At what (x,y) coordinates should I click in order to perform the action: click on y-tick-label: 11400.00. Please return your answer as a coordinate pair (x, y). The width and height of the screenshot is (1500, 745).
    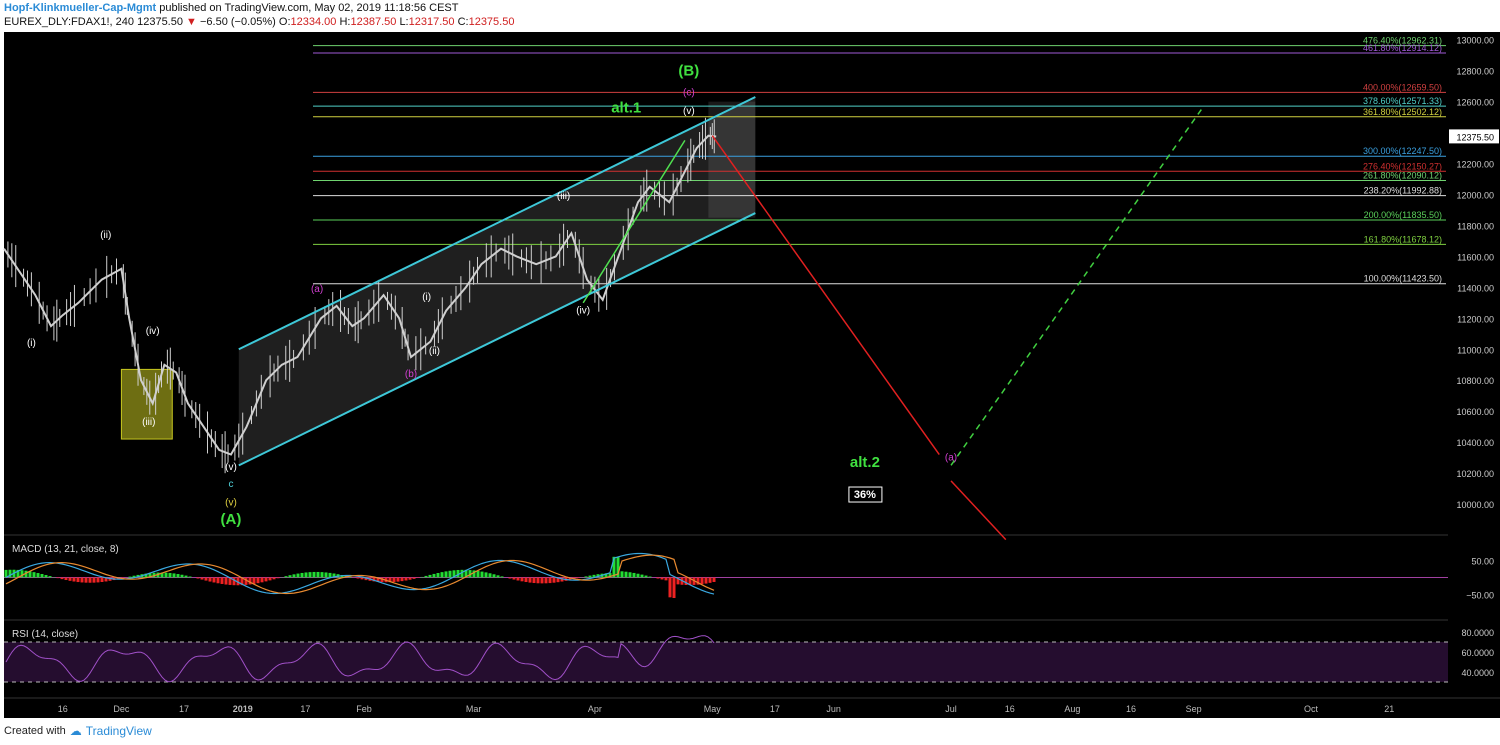
    Looking at the image, I should click on (1475, 288).